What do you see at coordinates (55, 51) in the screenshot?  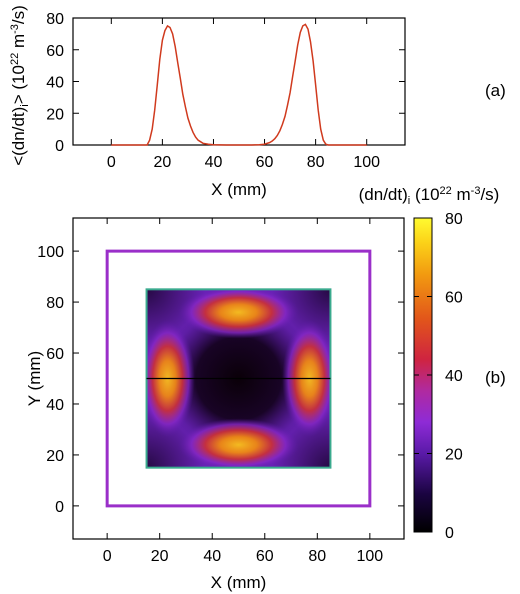 I see `panel-a-y-tick-label: 60` at bounding box center [55, 51].